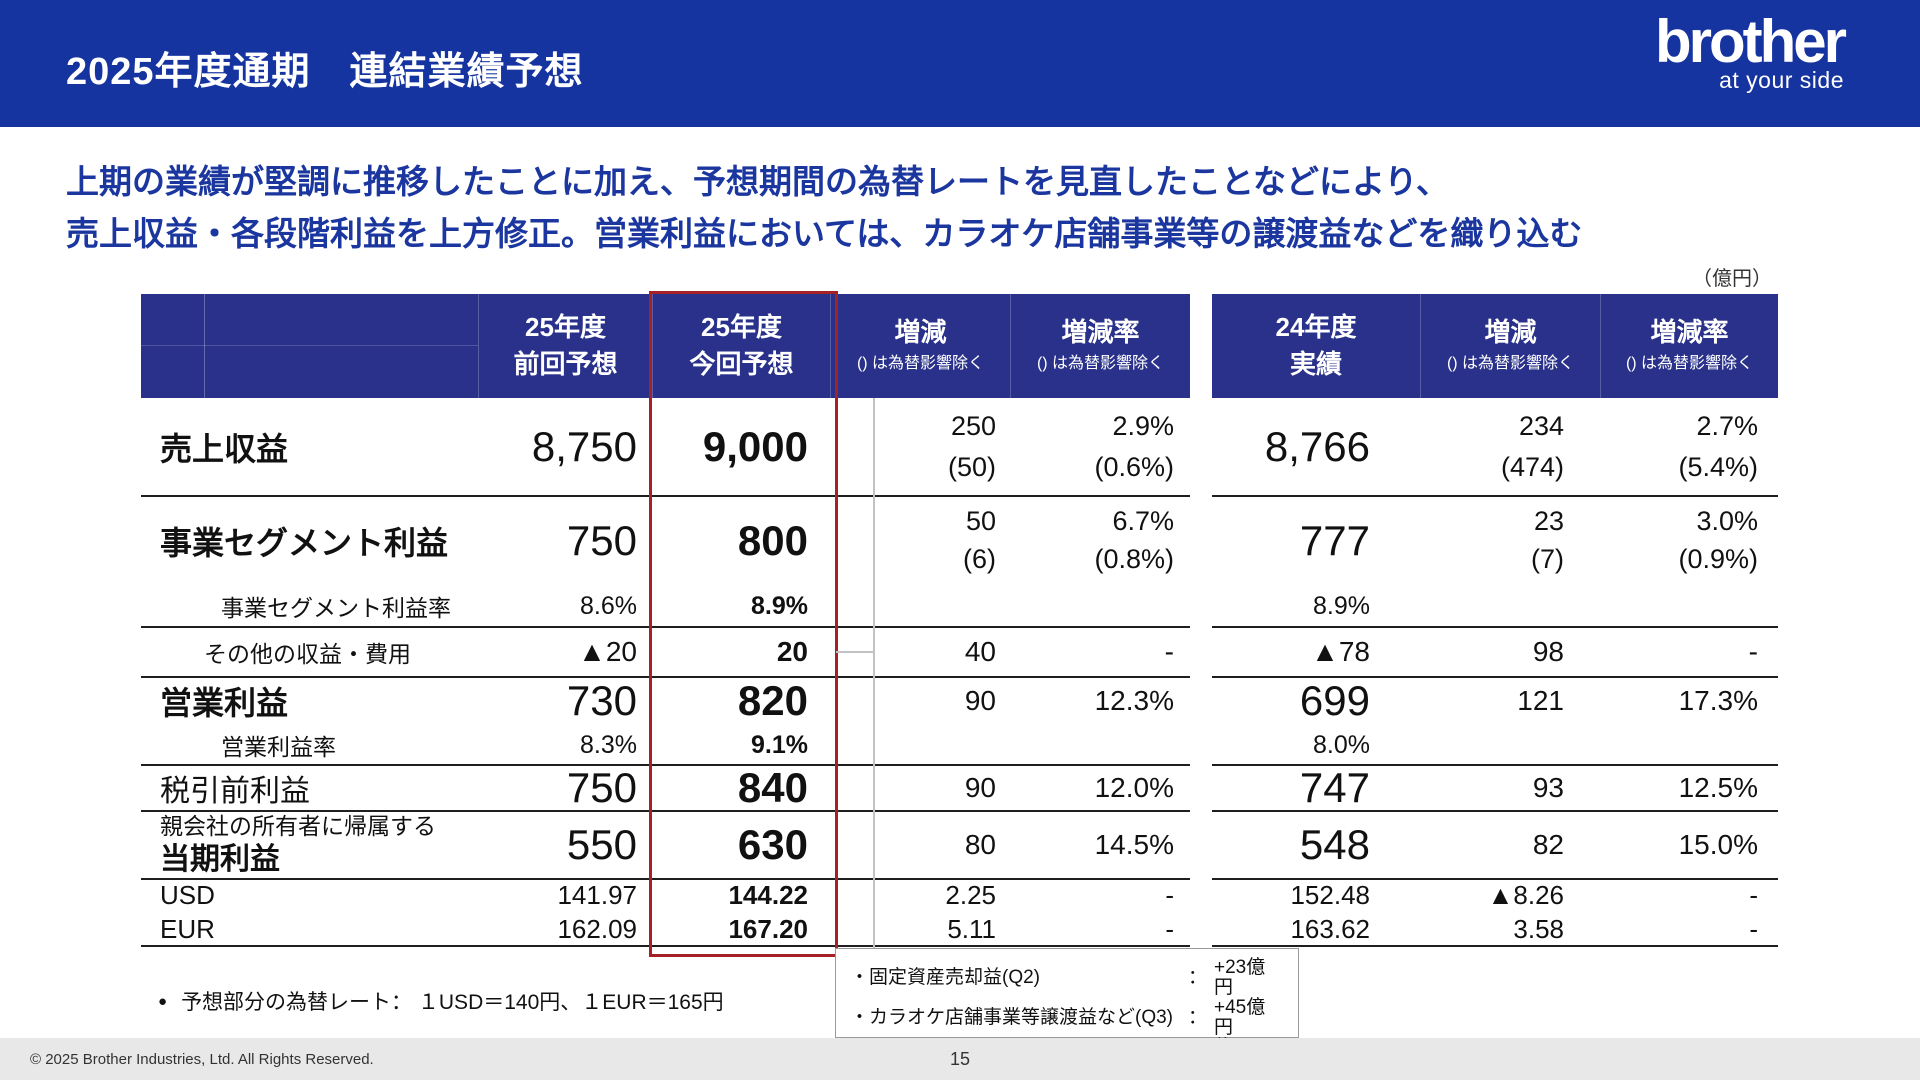 The height and width of the screenshot is (1080, 1920). I want to click on revenue-current: 9,000, so click(755, 446).